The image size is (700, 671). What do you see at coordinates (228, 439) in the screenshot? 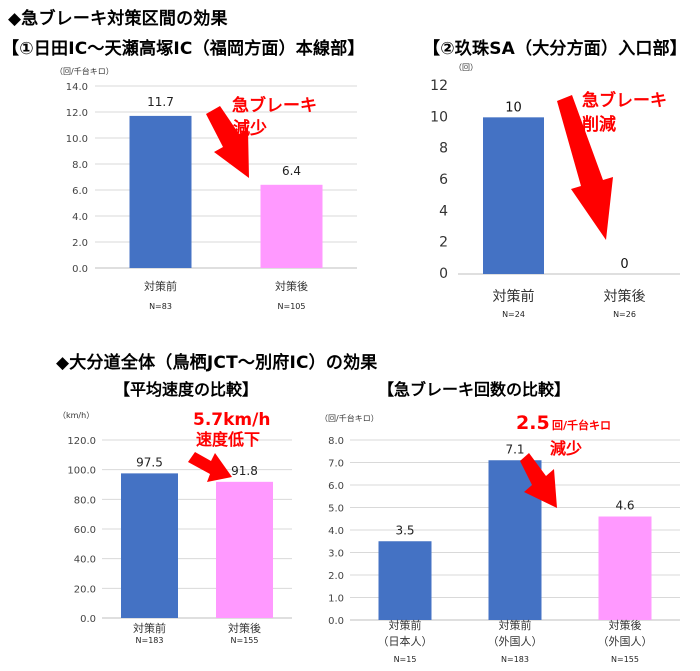
I see `chart-3-annotation-line2: 速度低下` at bounding box center [228, 439].